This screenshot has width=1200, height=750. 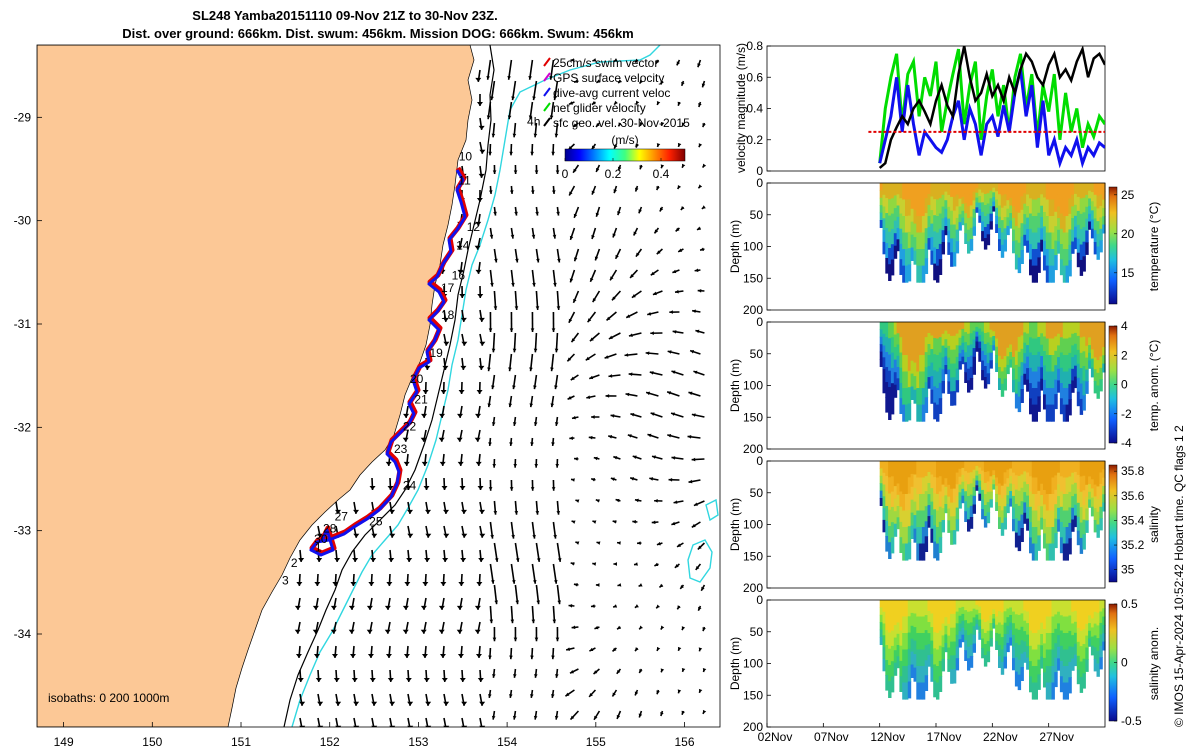 I want to click on map-xtick-label: 152, so click(x=330, y=742).